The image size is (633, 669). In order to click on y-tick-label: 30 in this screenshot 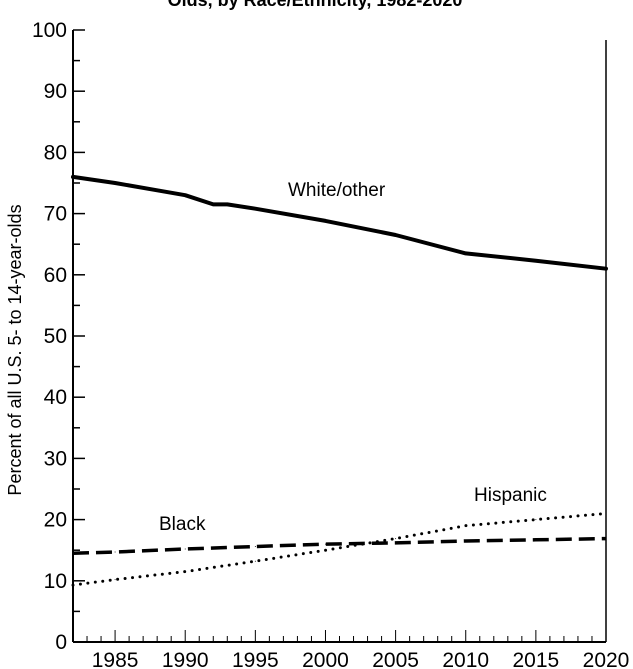, I will do `click(55, 458)`.